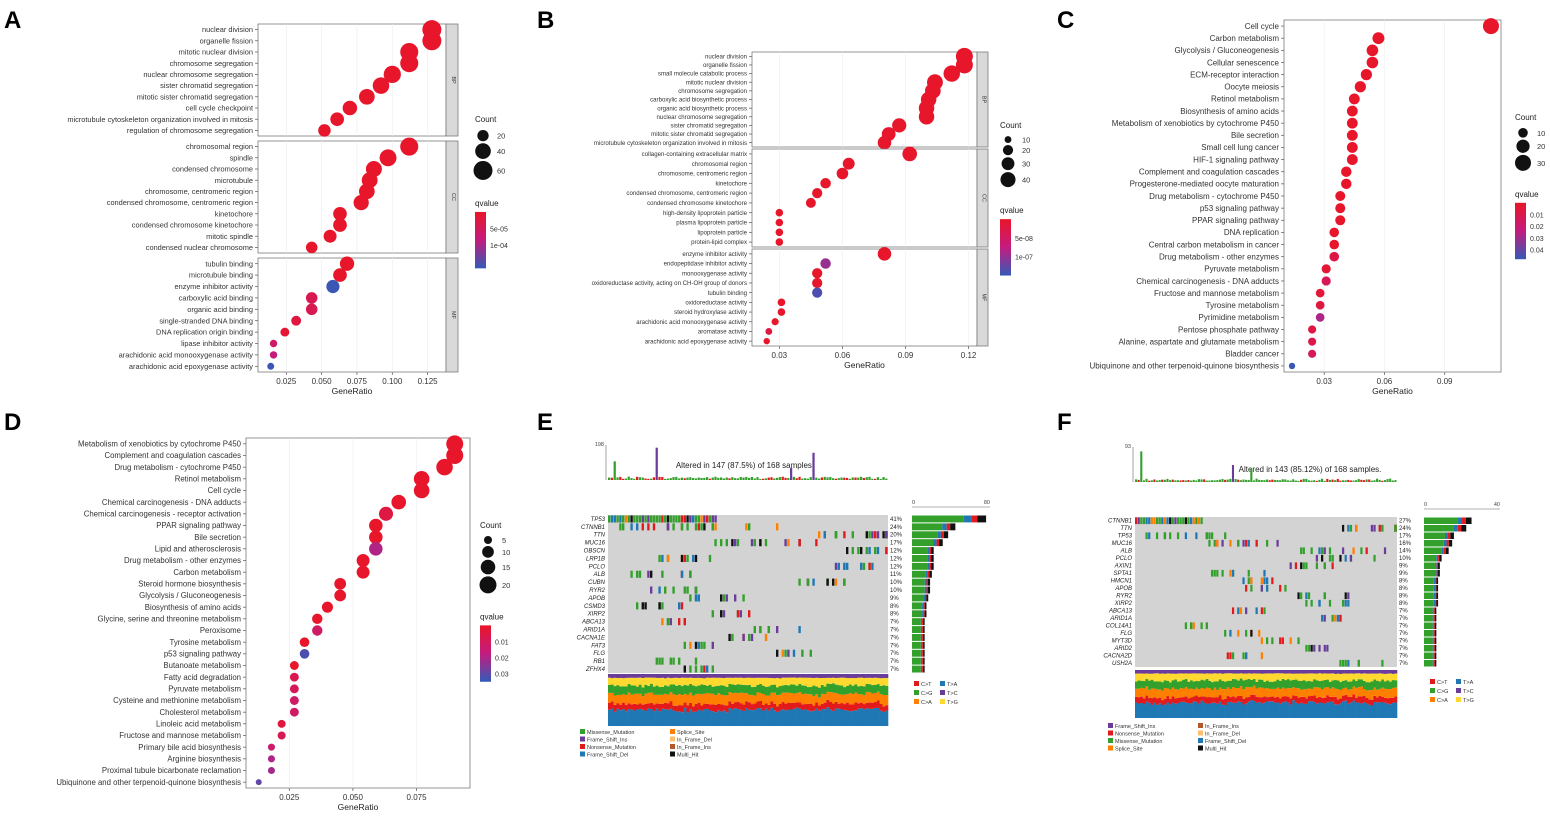 The image size is (1550, 817). I want to click on facet-frame, so click(358, 613).